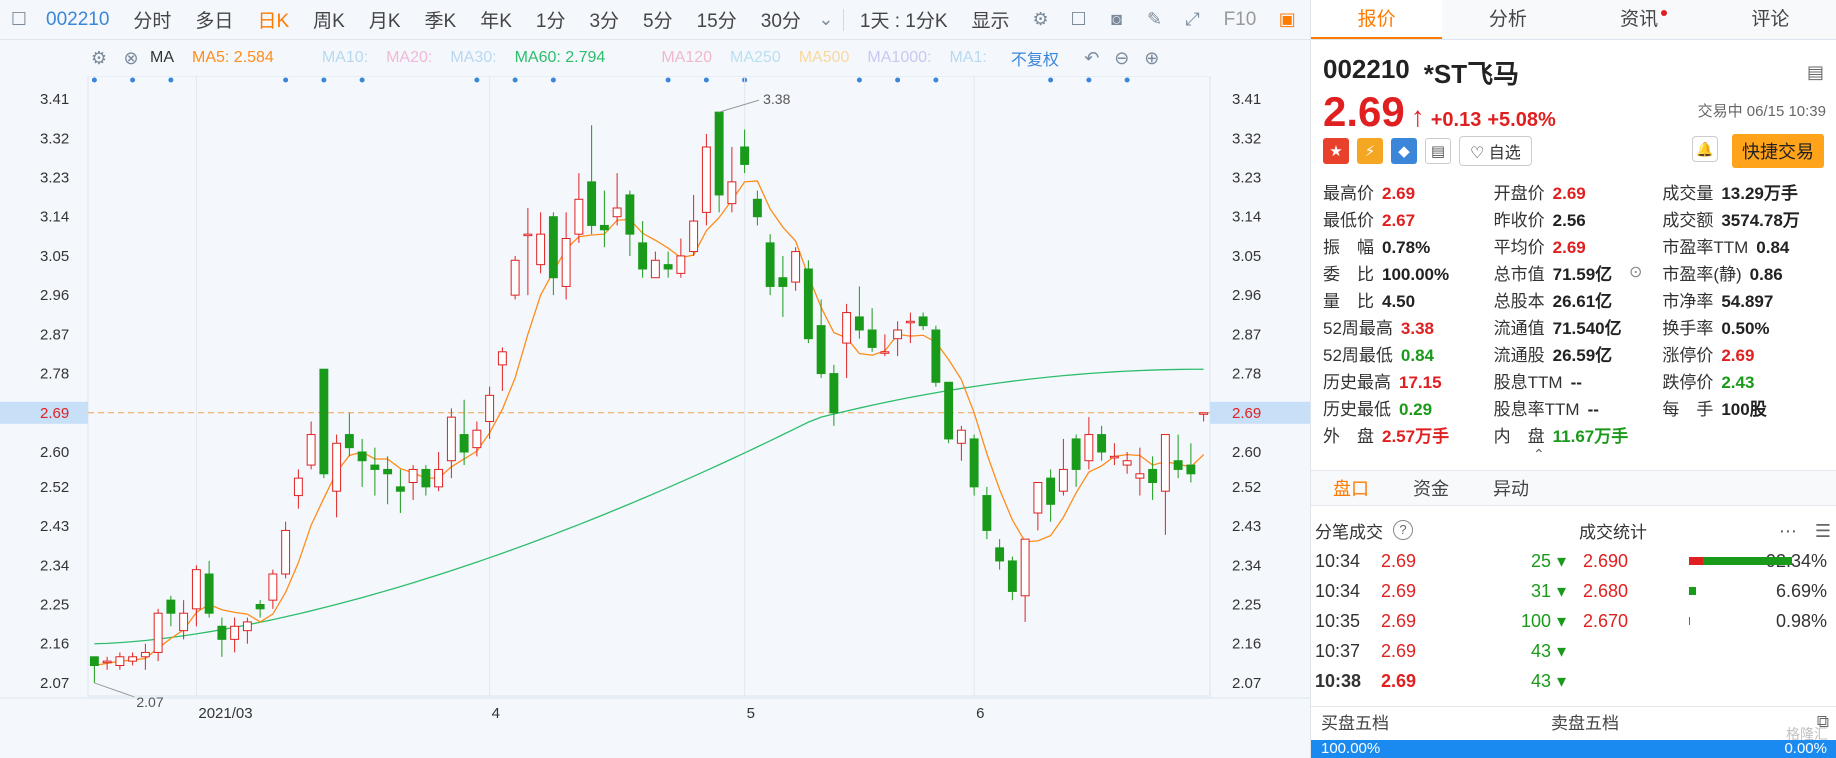 Image resolution: width=1836 pixels, height=758 pixels. I want to click on period-weekly: 周K, so click(329, 21).